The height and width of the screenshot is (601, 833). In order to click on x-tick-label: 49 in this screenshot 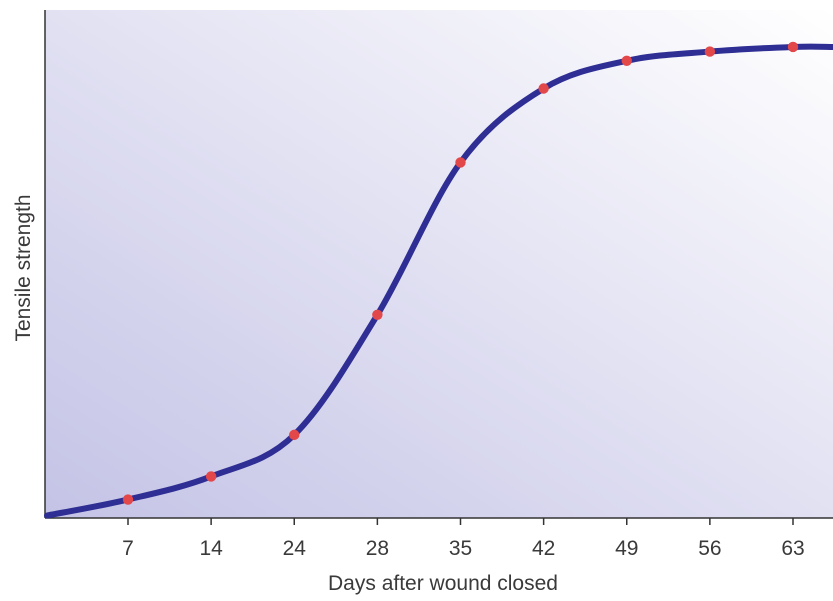, I will do `click(626, 548)`.